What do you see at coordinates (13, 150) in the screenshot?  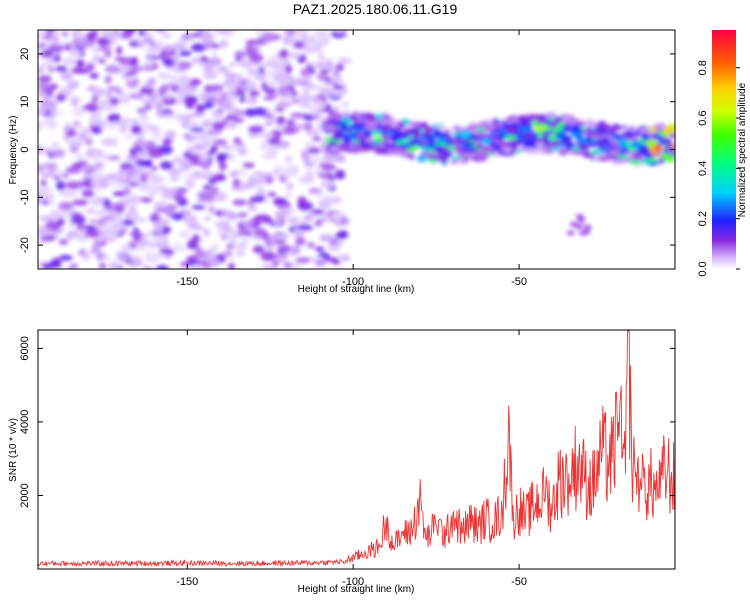 I see `spectrogram-y-label: Frequency (Hz)` at bounding box center [13, 150].